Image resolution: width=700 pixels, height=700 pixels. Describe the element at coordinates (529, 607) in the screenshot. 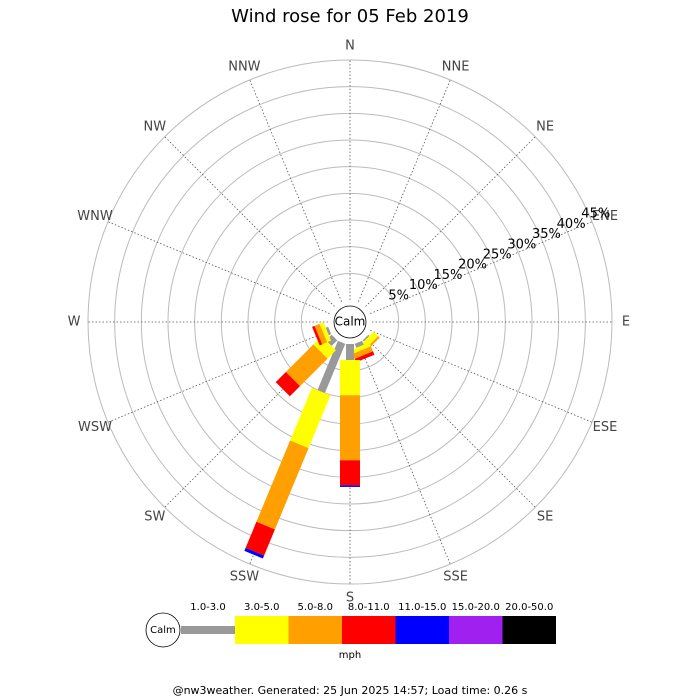

I see `legend-label: 20.0-50.0` at that location.